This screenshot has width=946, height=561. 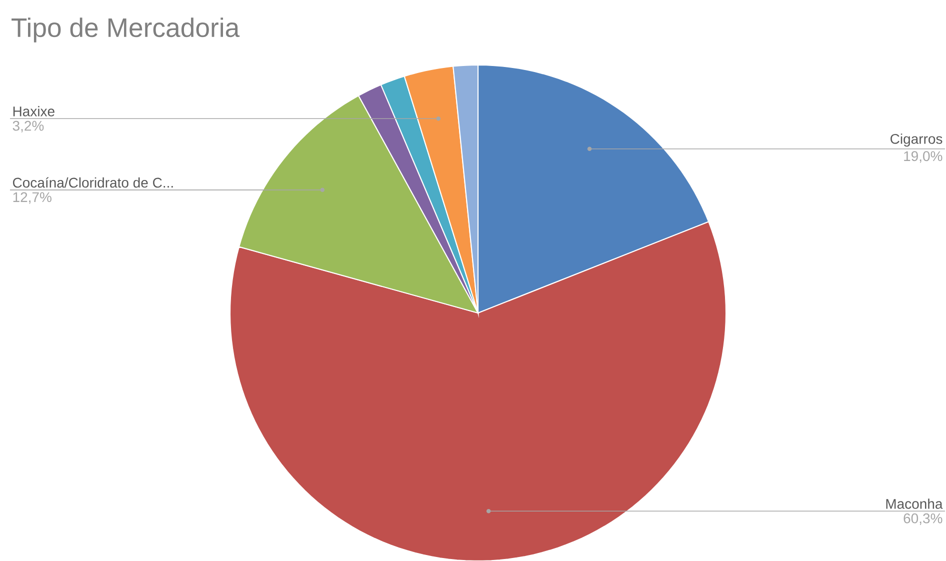 I want to click on data-label: 60,3%, so click(x=923, y=519).